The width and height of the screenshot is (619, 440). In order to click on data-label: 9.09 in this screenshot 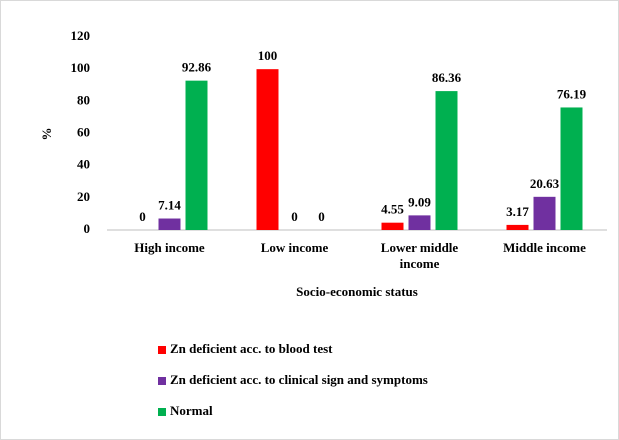, I will do `click(419, 201)`.